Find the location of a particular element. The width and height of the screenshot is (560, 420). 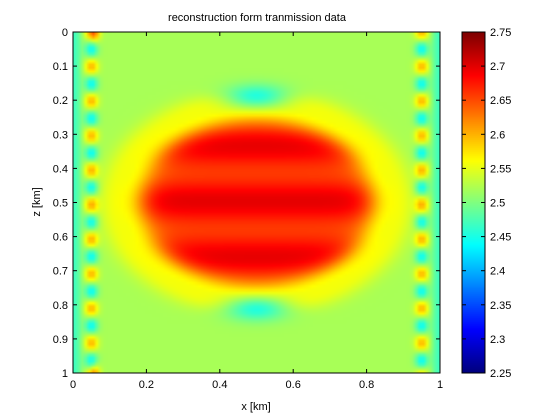

y-tick-label: 0.8 is located at coordinates (60, 306).